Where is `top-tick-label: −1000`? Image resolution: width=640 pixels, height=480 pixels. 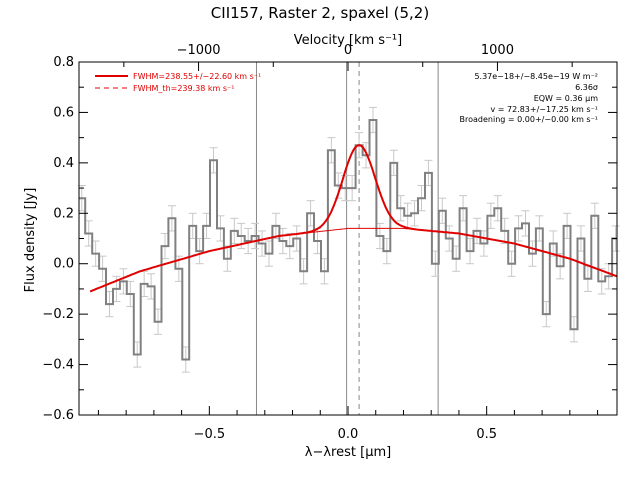 top-tick-label: −1000 is located at coordinates (199, 50).